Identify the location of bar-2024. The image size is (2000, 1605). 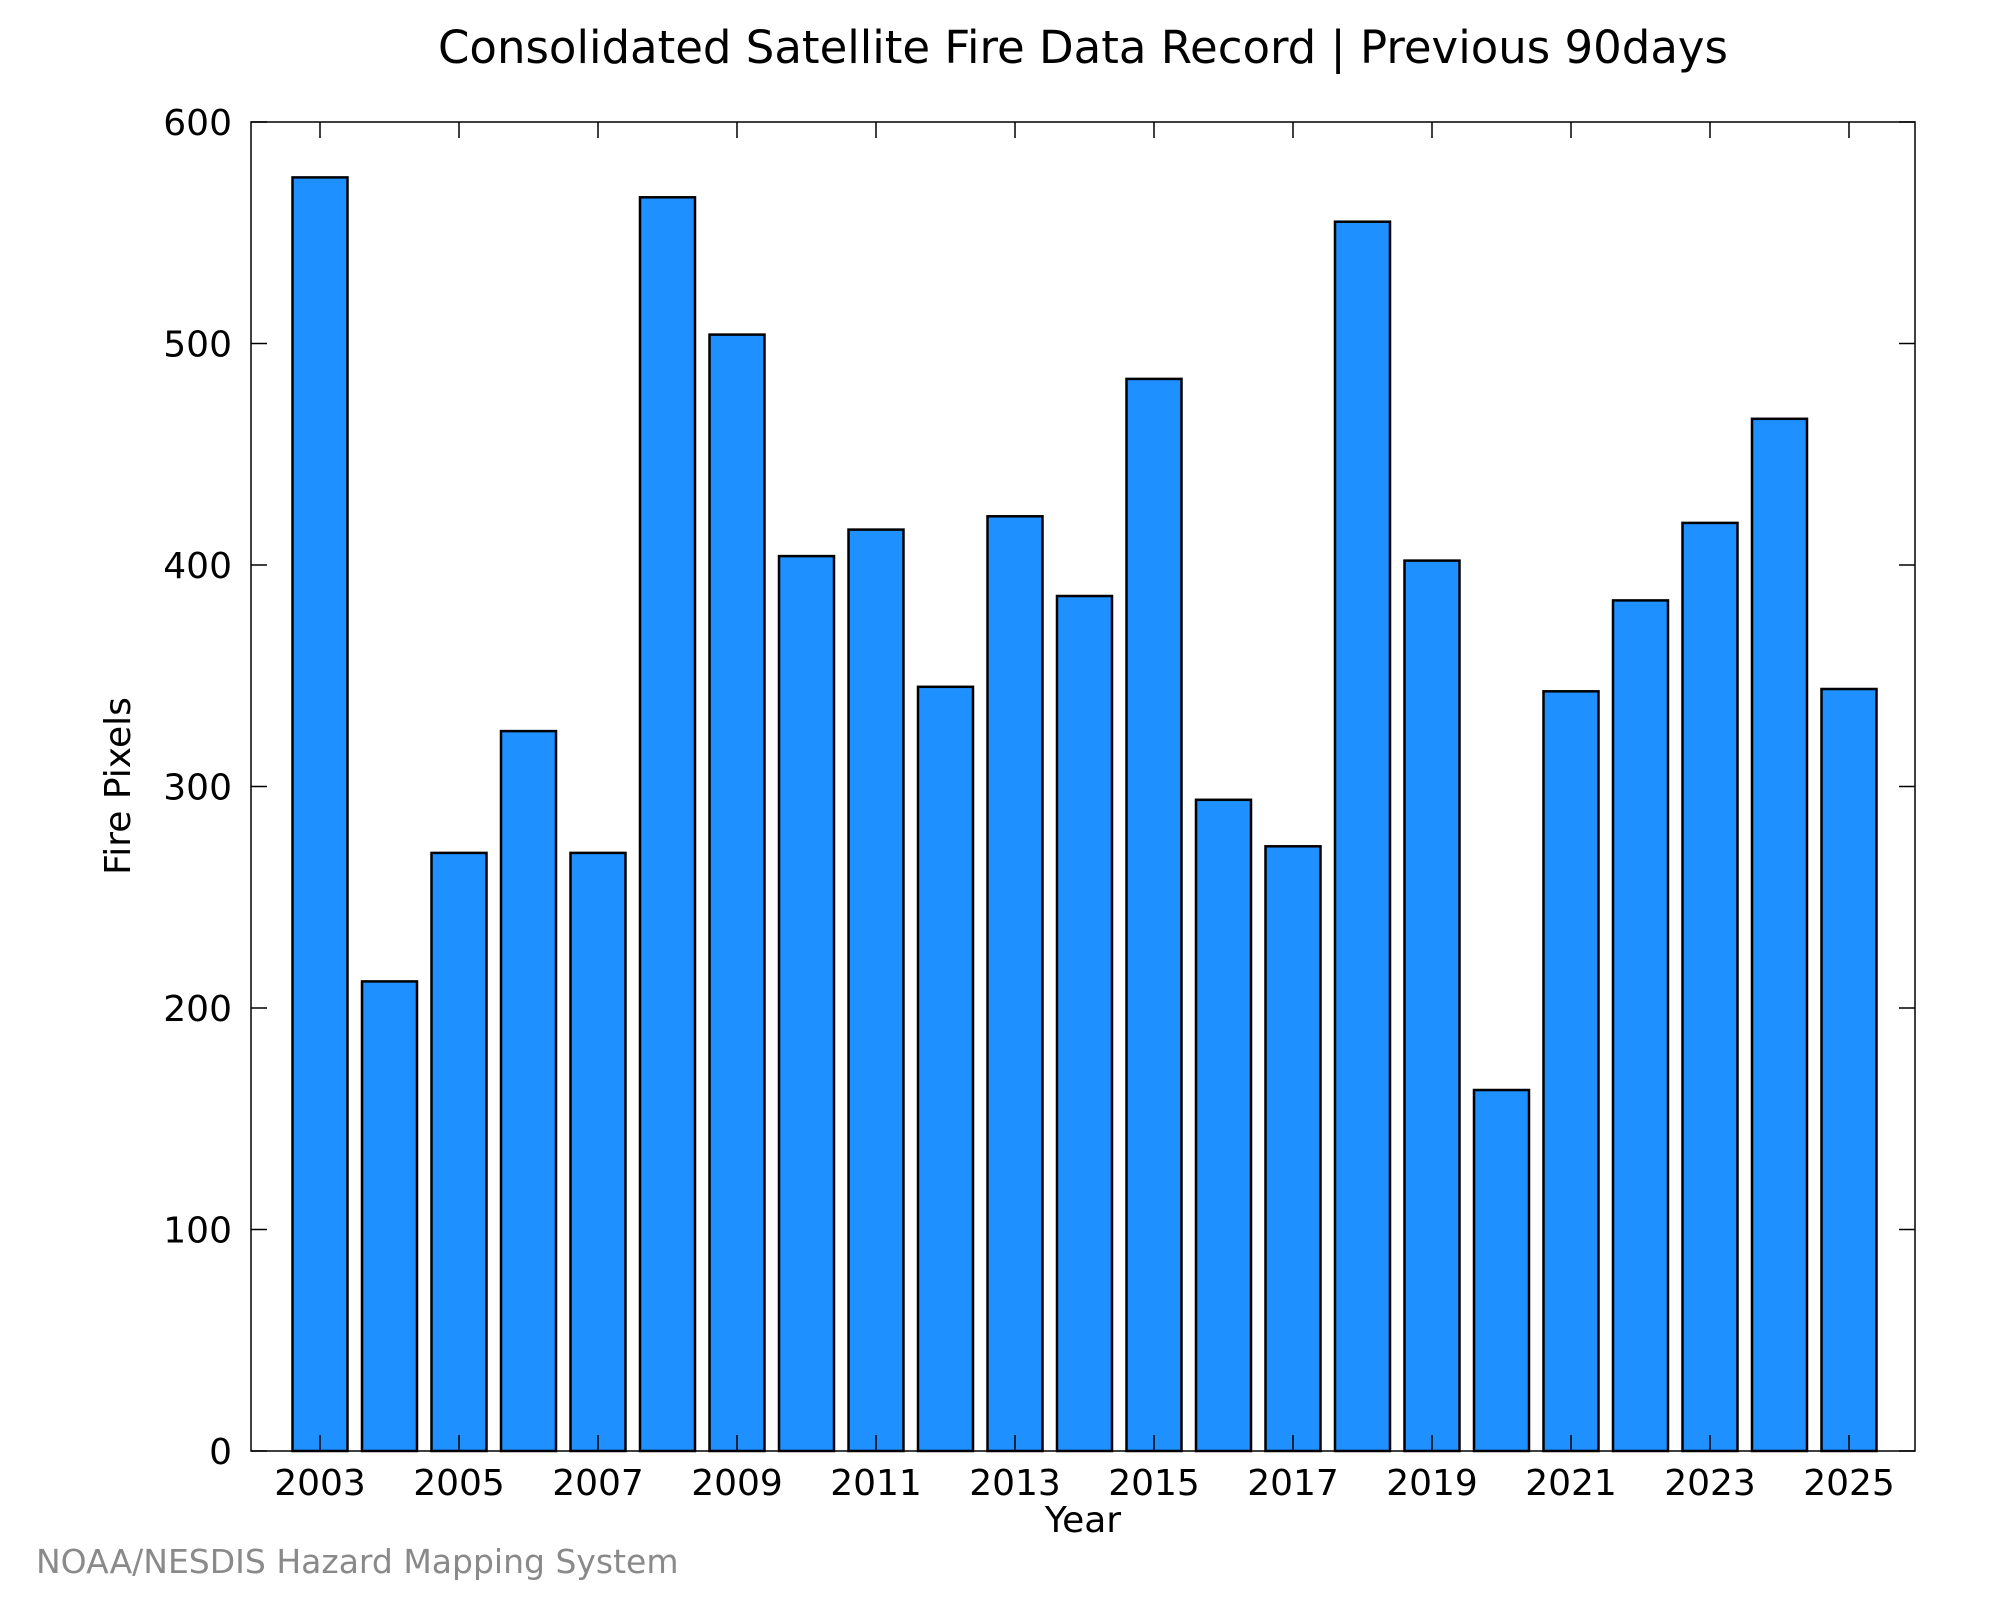
(1779, 935).